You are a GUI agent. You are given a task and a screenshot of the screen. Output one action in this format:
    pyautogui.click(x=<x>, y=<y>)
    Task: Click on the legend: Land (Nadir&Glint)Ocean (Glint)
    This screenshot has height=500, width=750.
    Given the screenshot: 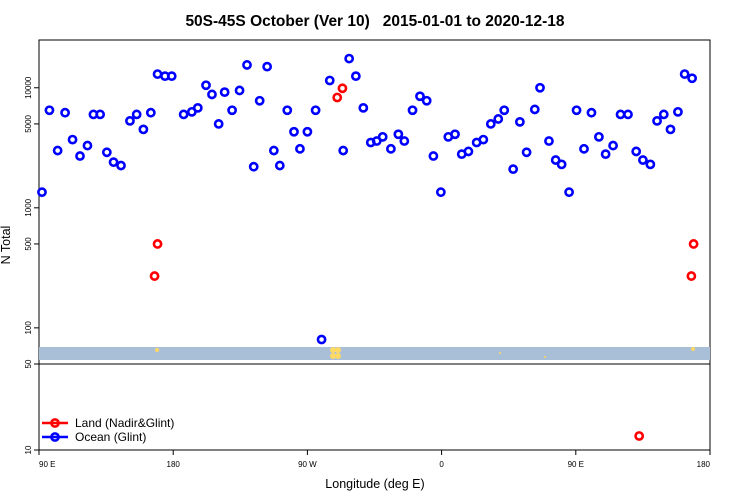 What is the action you would take?
    pyautogui.click(x=108, y=430)
    